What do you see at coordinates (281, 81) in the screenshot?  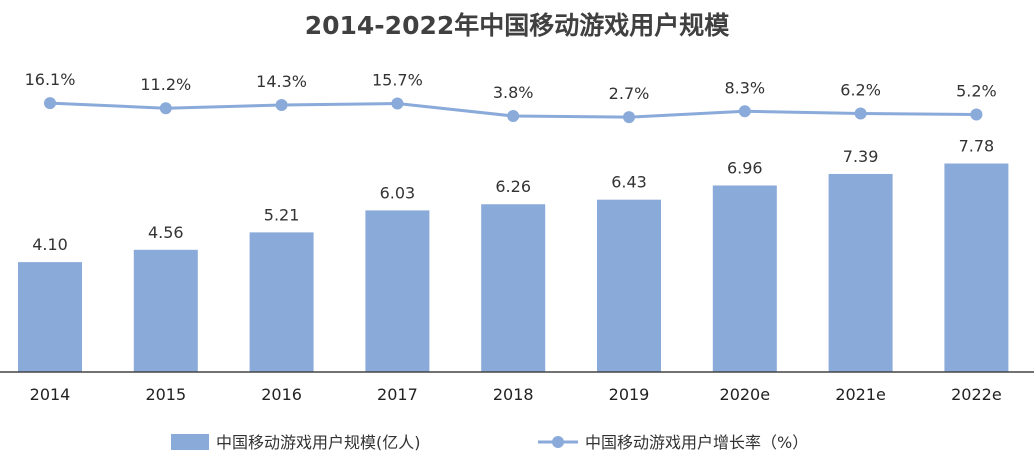 I see `growth-value-label-2016: 14.3%` at bounding box center [281, 81].